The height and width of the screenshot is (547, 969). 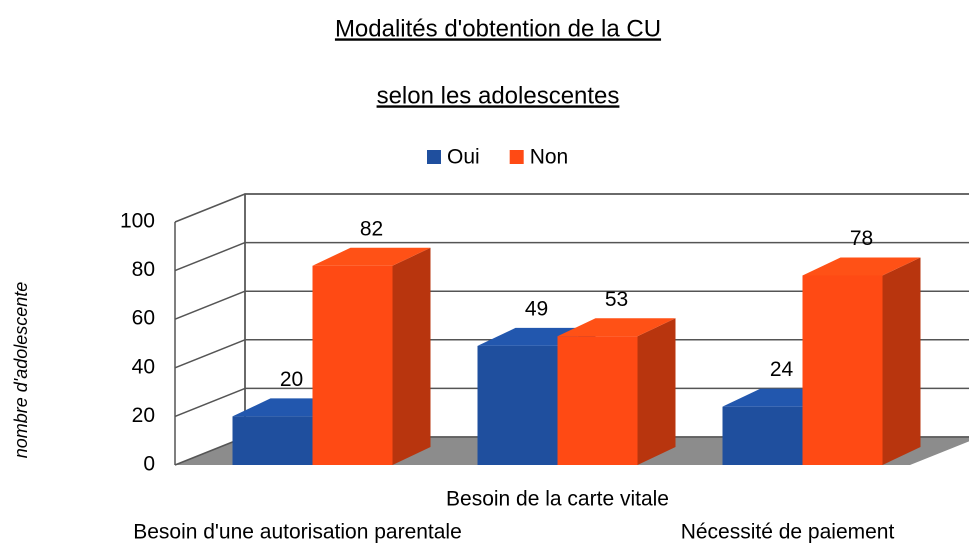 I want to click on y-tick-label: 0, so click(x=149, y=464).